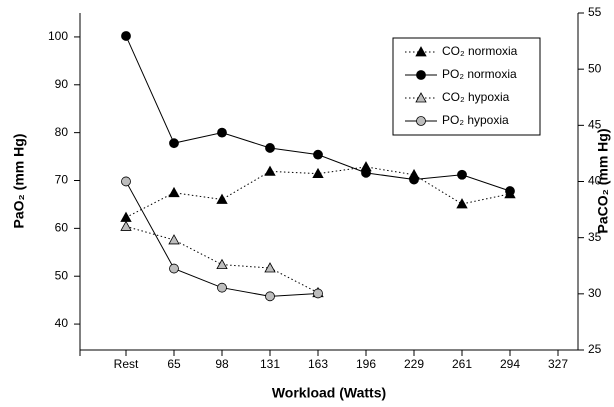 The height and width of the screenshot is (407, 614). What do you see at coordinates (62, 180) in the screenshot?
I see `y-tick-label: 70` at bounding box center [62, 180].